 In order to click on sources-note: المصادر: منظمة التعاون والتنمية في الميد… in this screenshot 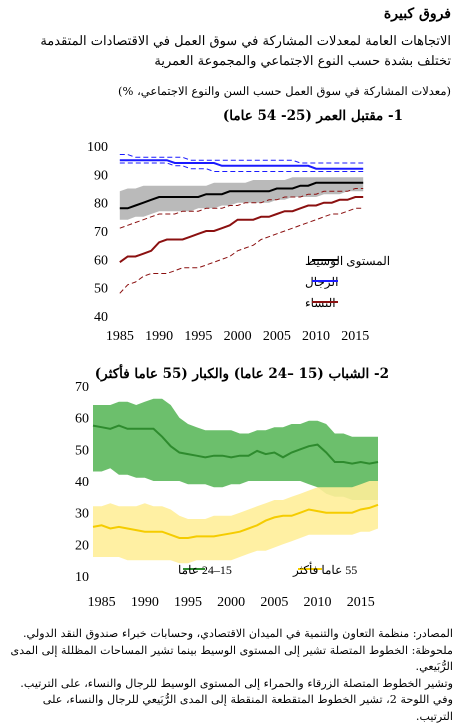, I will do `click(231, 634)`.